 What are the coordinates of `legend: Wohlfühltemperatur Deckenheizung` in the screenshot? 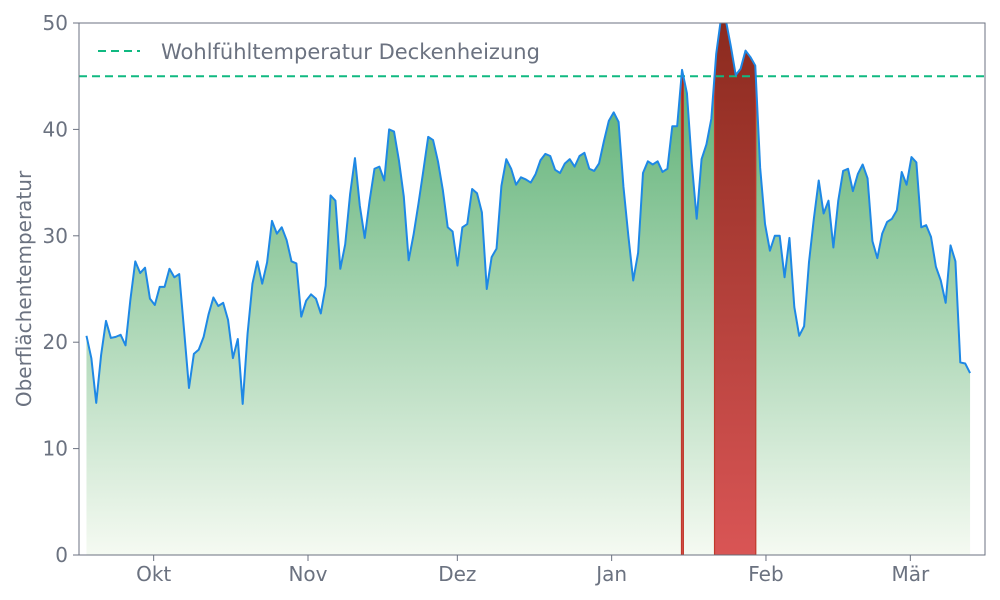 It's located at (319, 52).